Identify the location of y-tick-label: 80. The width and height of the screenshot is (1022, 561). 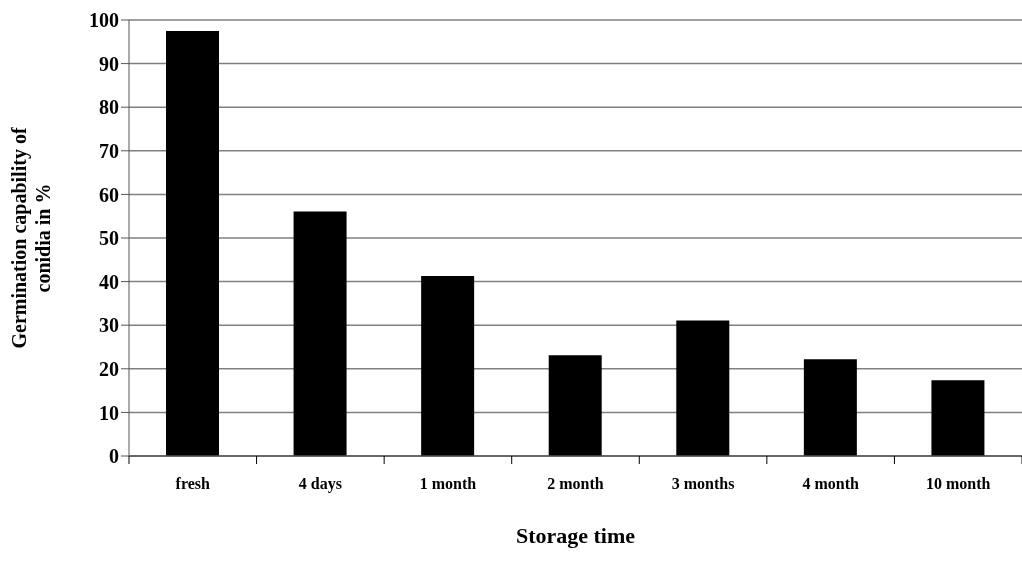
(109, 107).